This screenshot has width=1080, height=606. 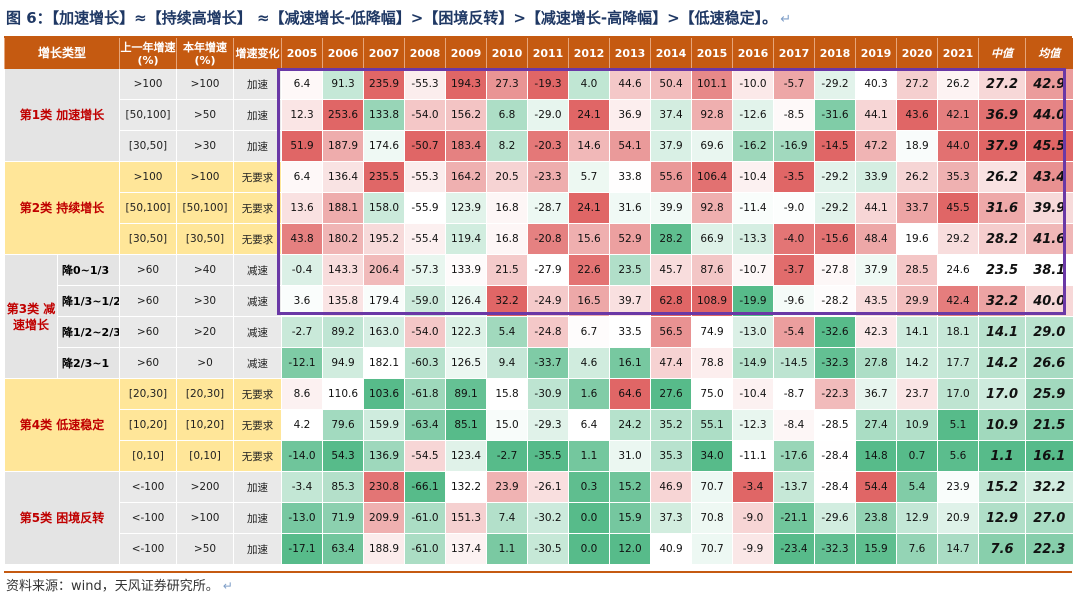 What do you see at coordinates (384, 301) in the screenshot?
I see `value-cell: 179.4` at bounding box center [384, 301].